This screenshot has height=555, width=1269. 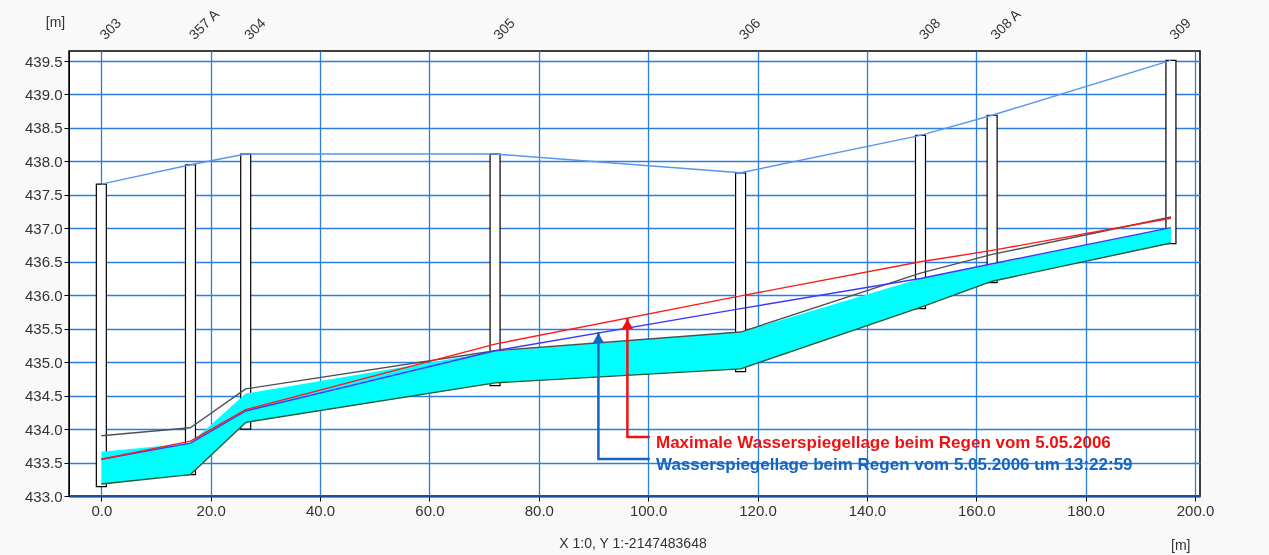 What do you see at coordinates (43, 429) in the screenshot?
I see `y-tick-label: 434.0` at bounding box center [43, 429].